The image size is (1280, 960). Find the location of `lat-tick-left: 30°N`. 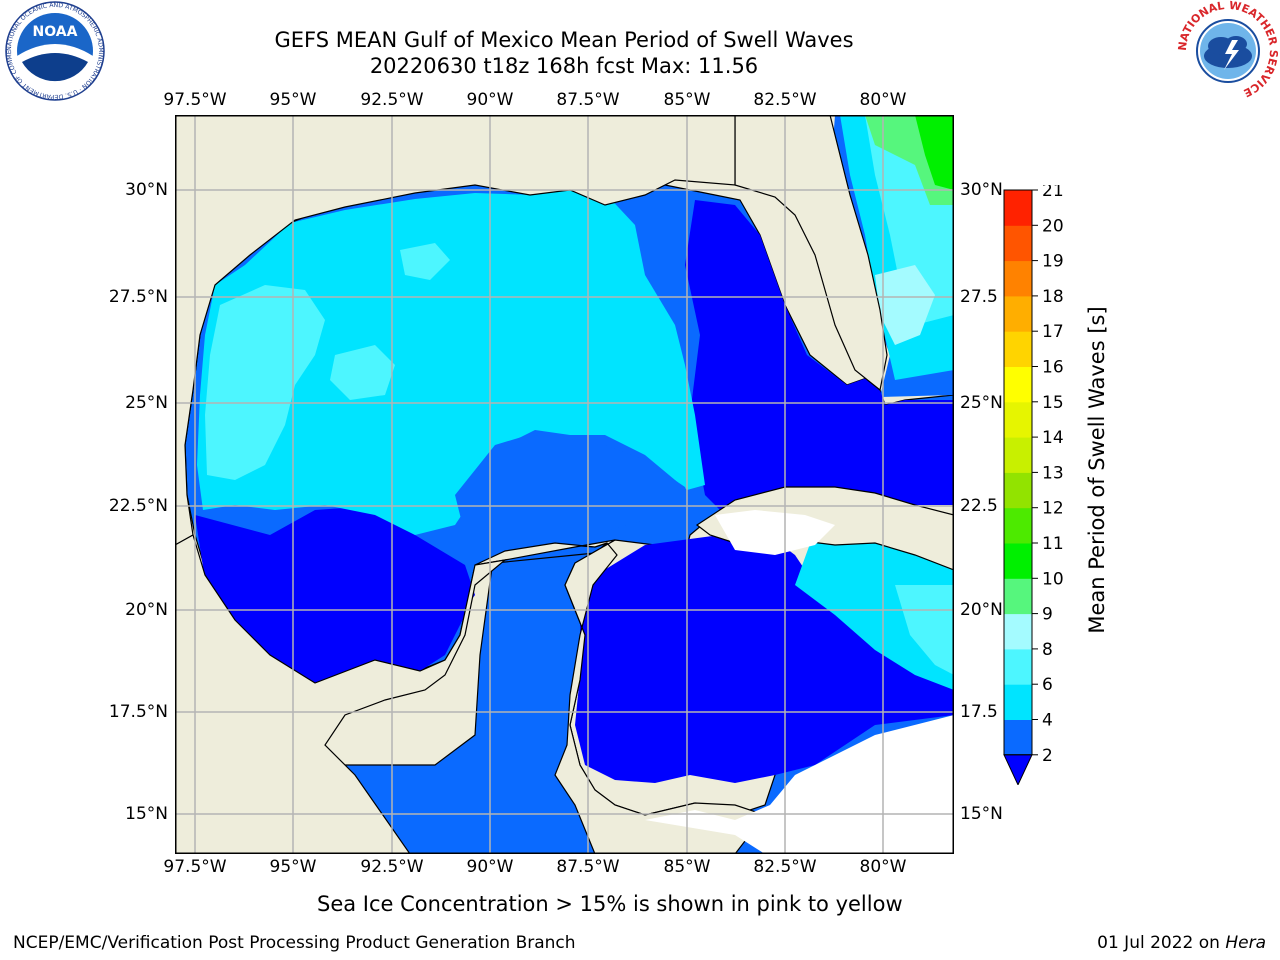

lat-tick-left: 30°N is located at coordinates (146, 190).